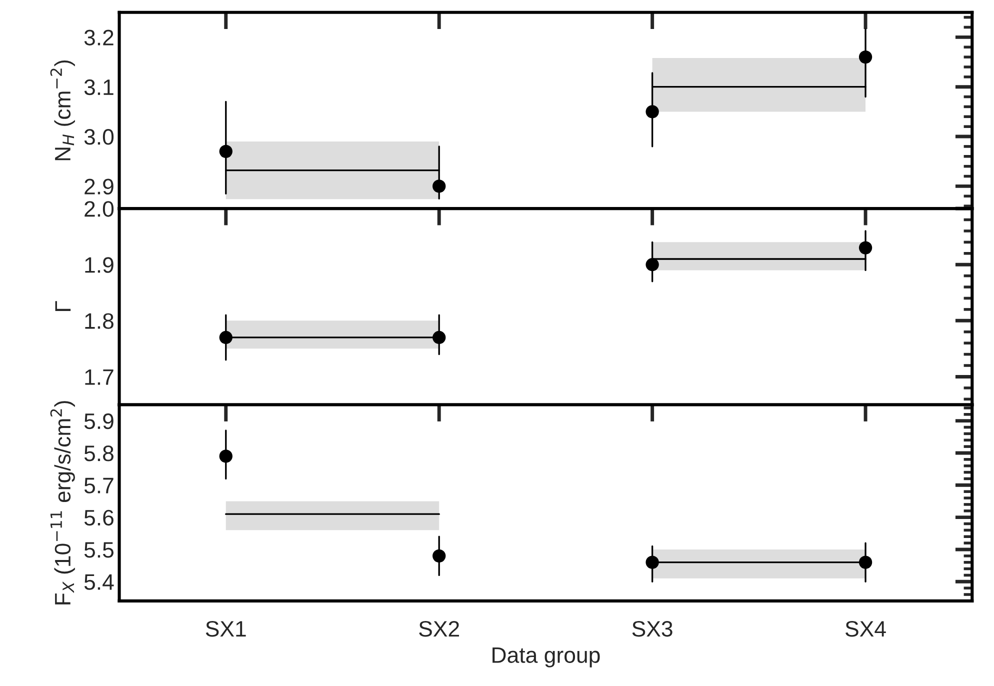 The height and width of the screenshot is (686, 994). Describe the element at coordinates (99, 38) in the screenshot. I see `y-tick-label: 3.2` at that location.